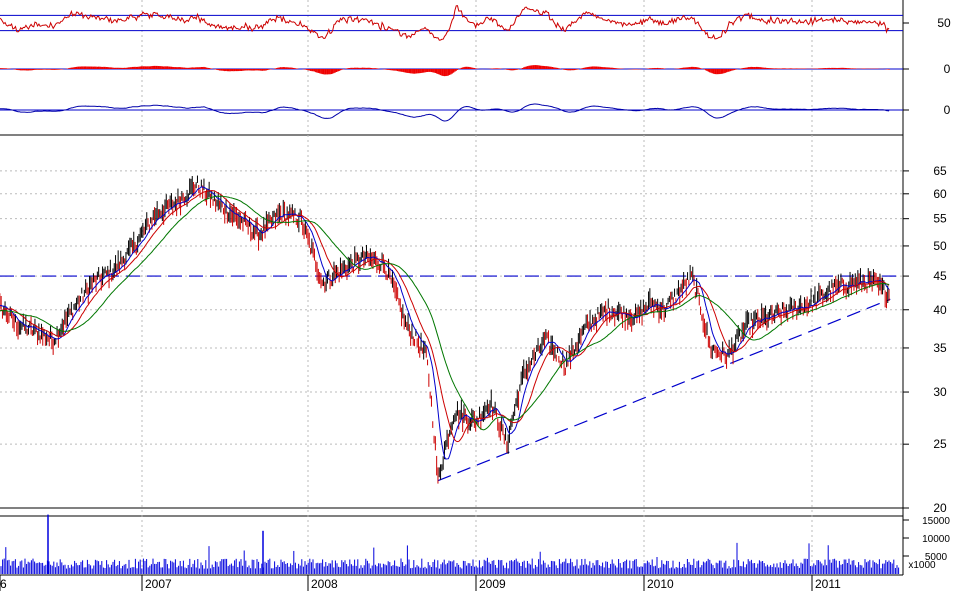 This screenshot has width=956, height=591. Describe the element at coordinates (936, 557) in the screenshot. I see `volume-tick-label: 5000` at that location.